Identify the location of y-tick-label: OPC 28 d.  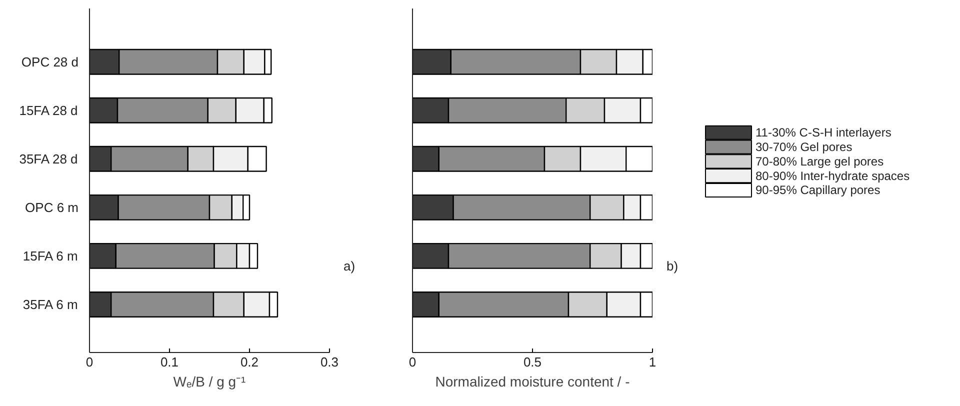
(50, 62).